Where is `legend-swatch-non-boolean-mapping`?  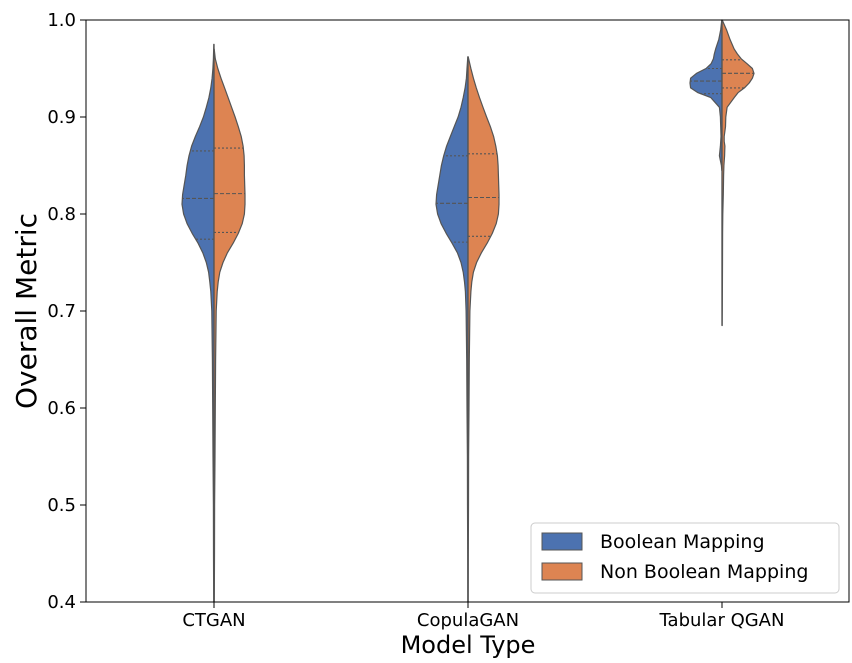 legend-swatch-non-boolean-mapping is located at coordinates (562, 571).